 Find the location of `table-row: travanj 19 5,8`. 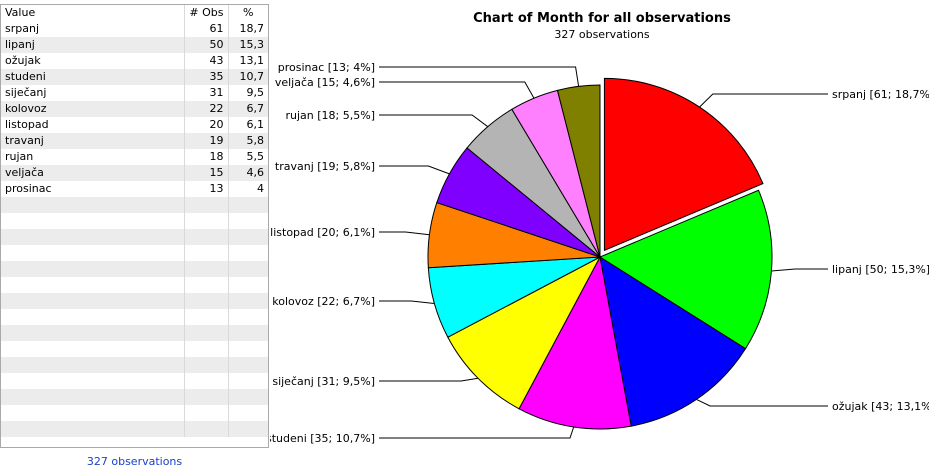

table-row: travanj 19 5,8 is located at coordinates (134, 141).